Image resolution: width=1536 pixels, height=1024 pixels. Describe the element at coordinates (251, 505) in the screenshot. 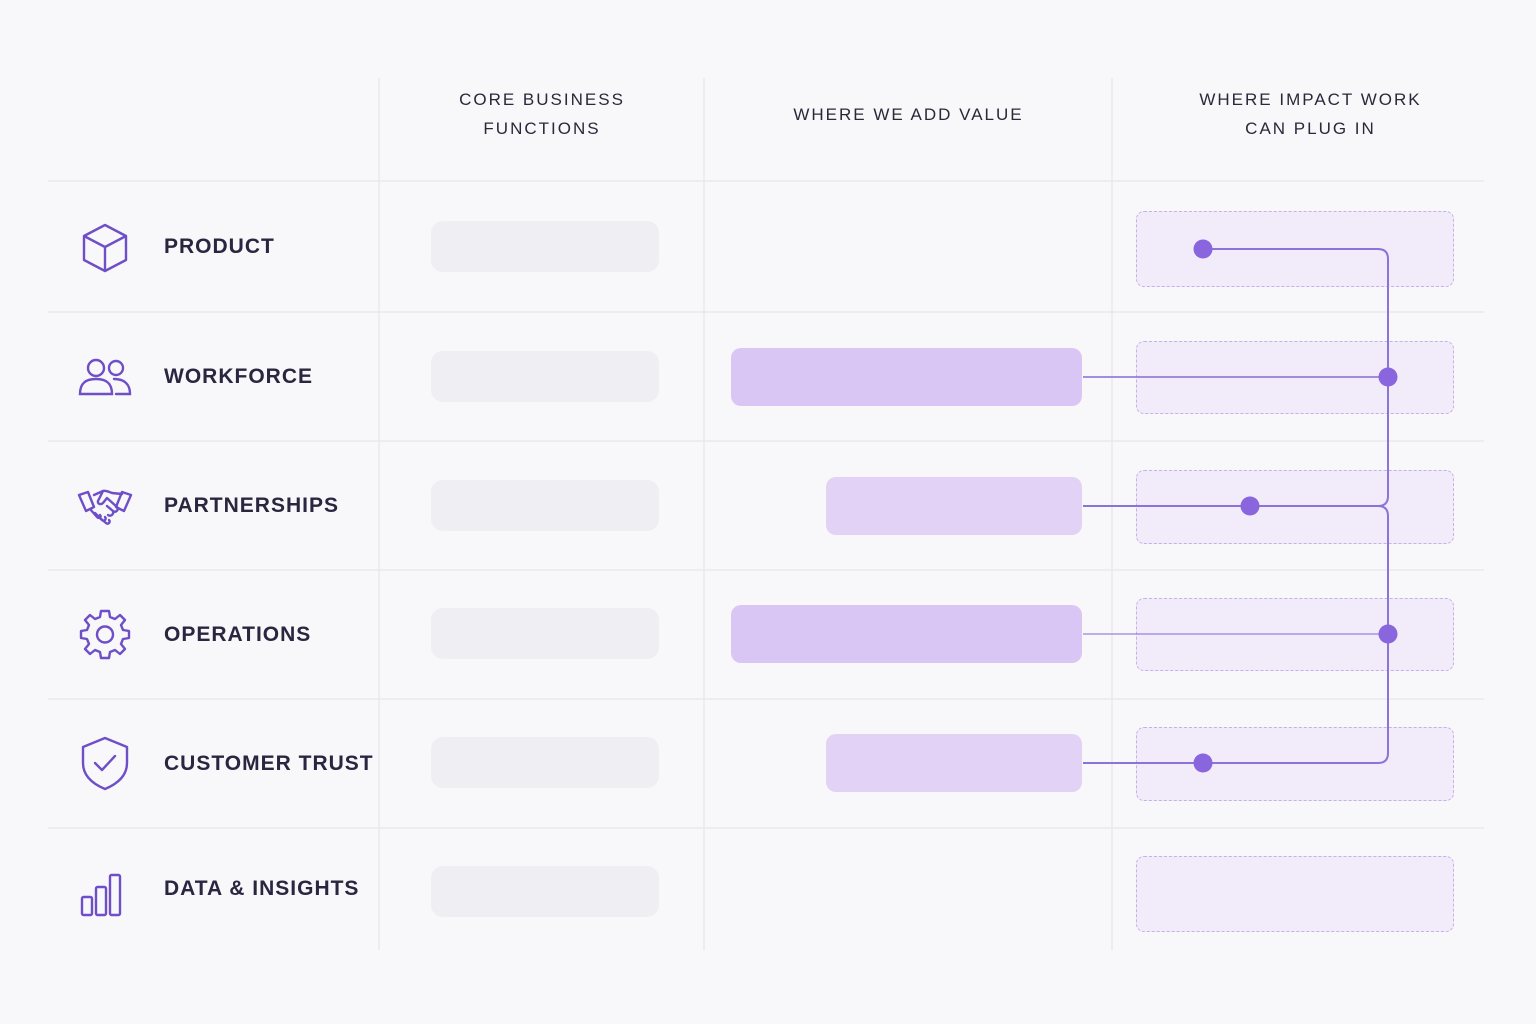

I see `row-label: PARTNERSHIPS` at that location.